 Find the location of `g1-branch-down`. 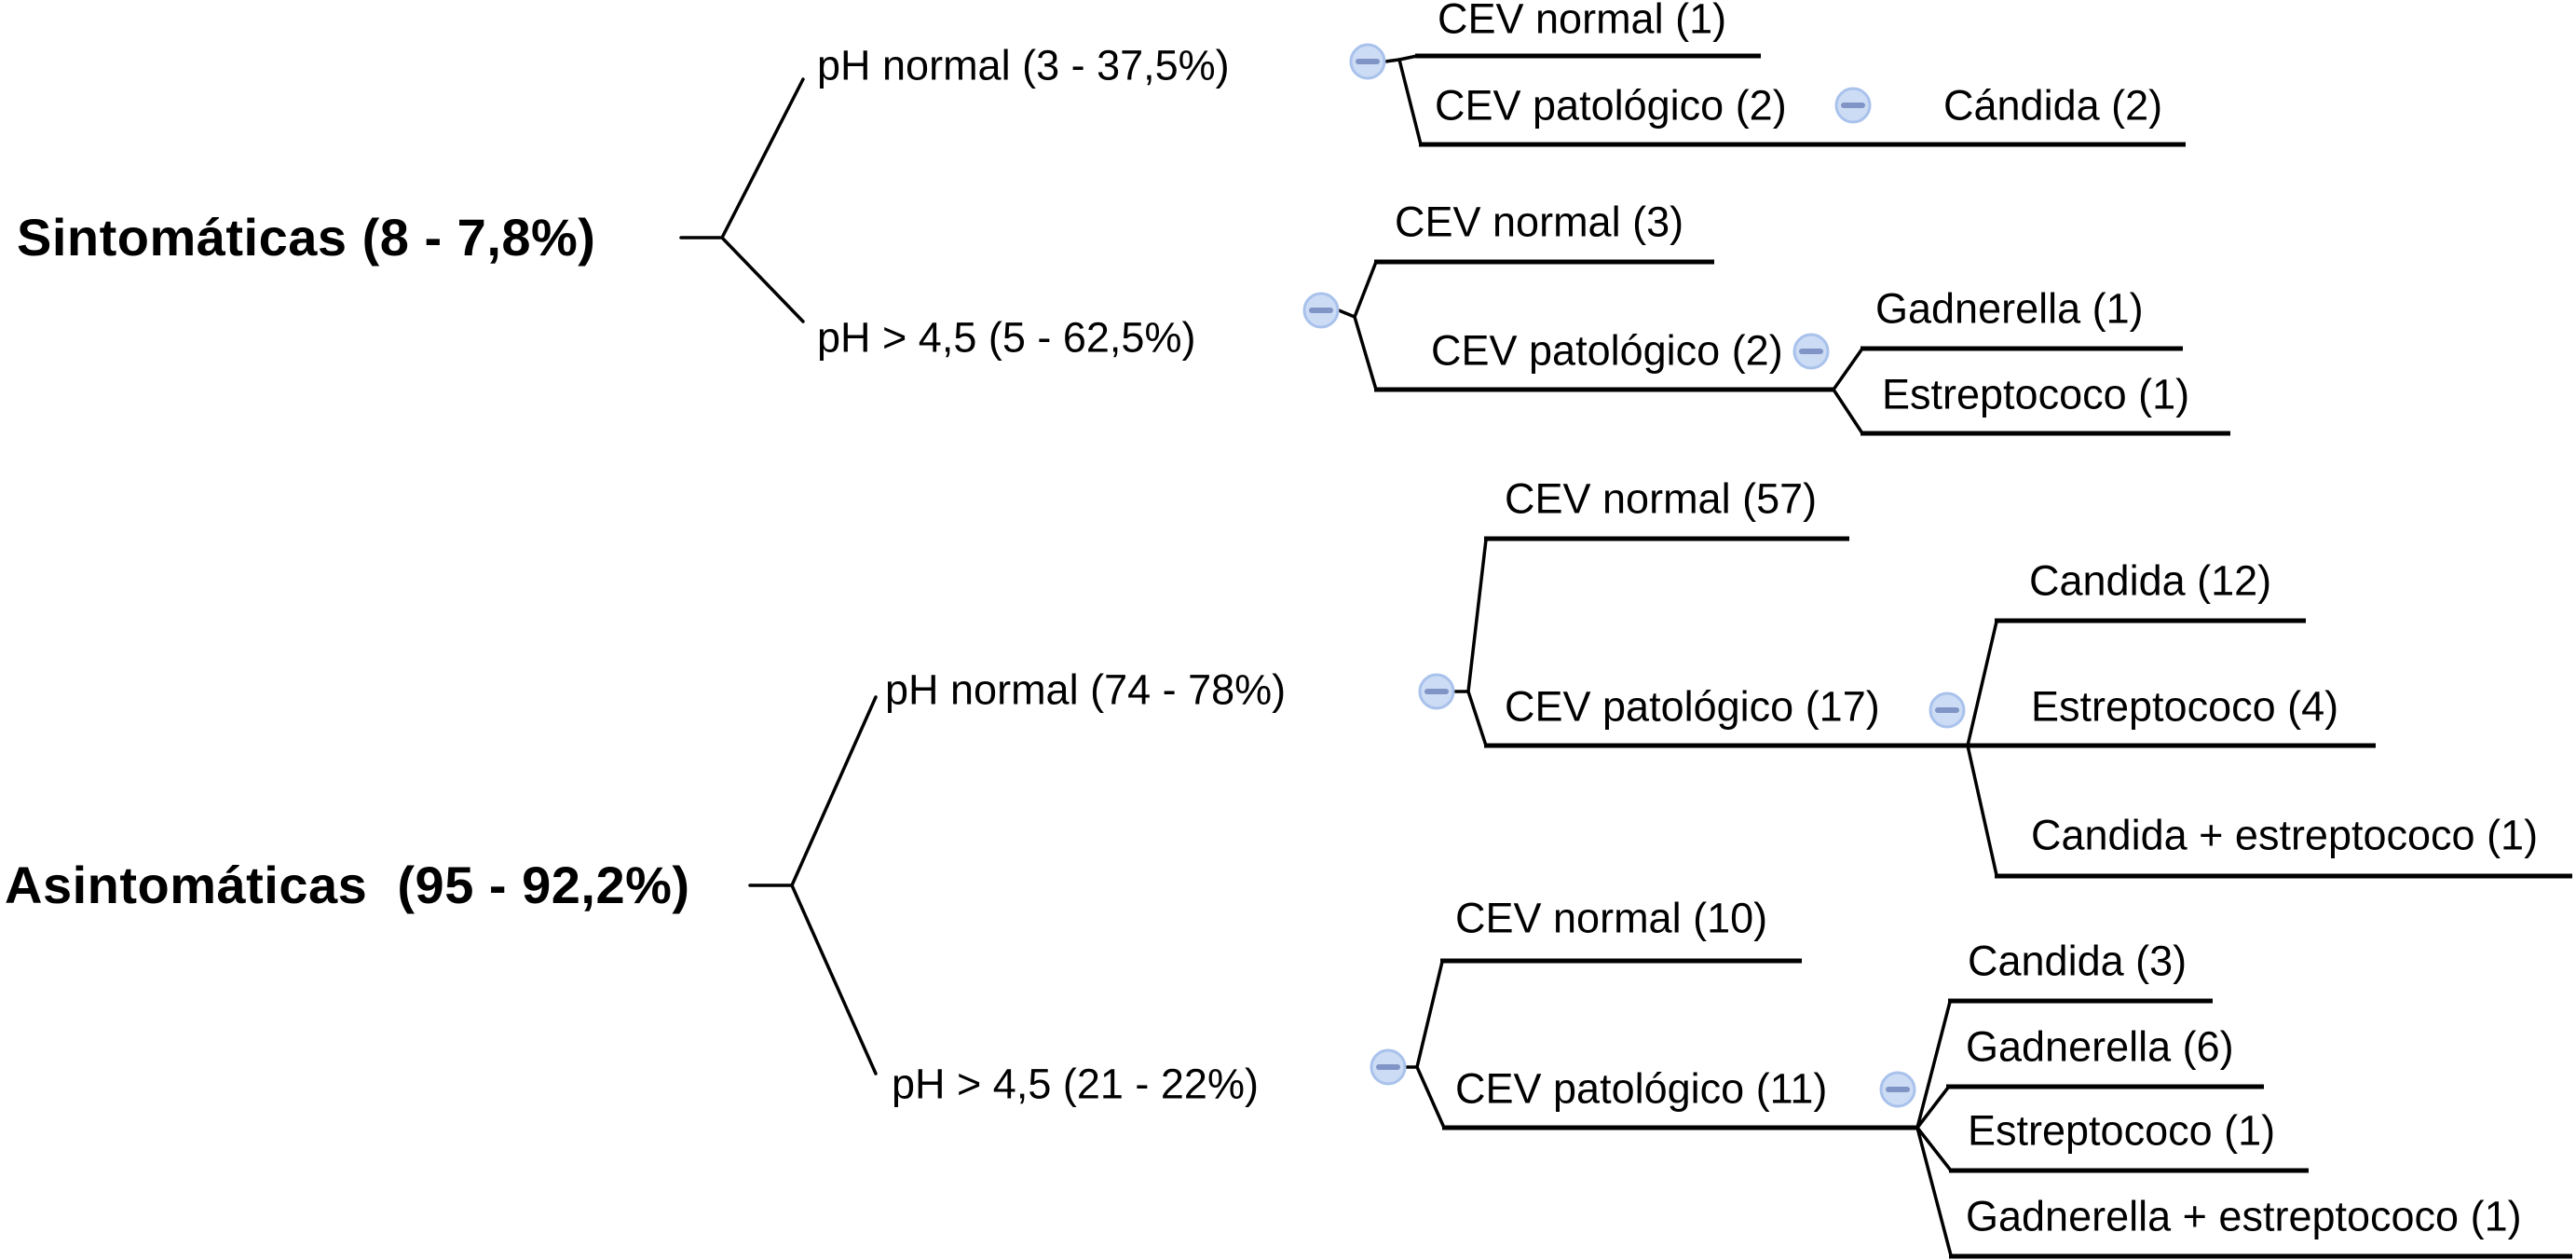

g1-branch-down is located at coordinates (1410, 102).